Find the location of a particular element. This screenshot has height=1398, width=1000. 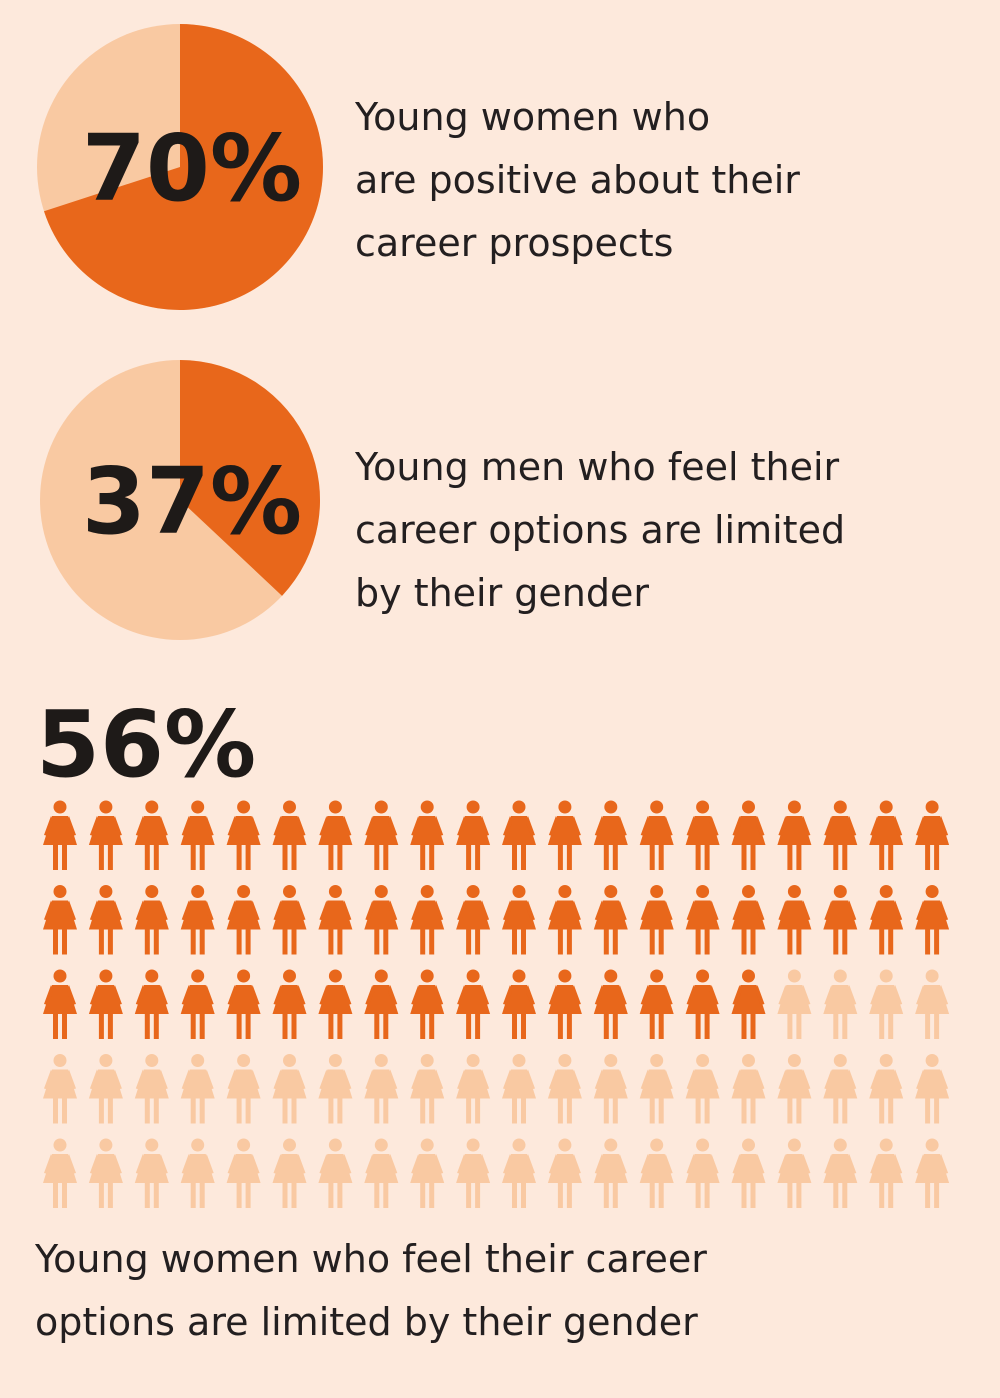

pie-slice is located at coordinates (250, 478).